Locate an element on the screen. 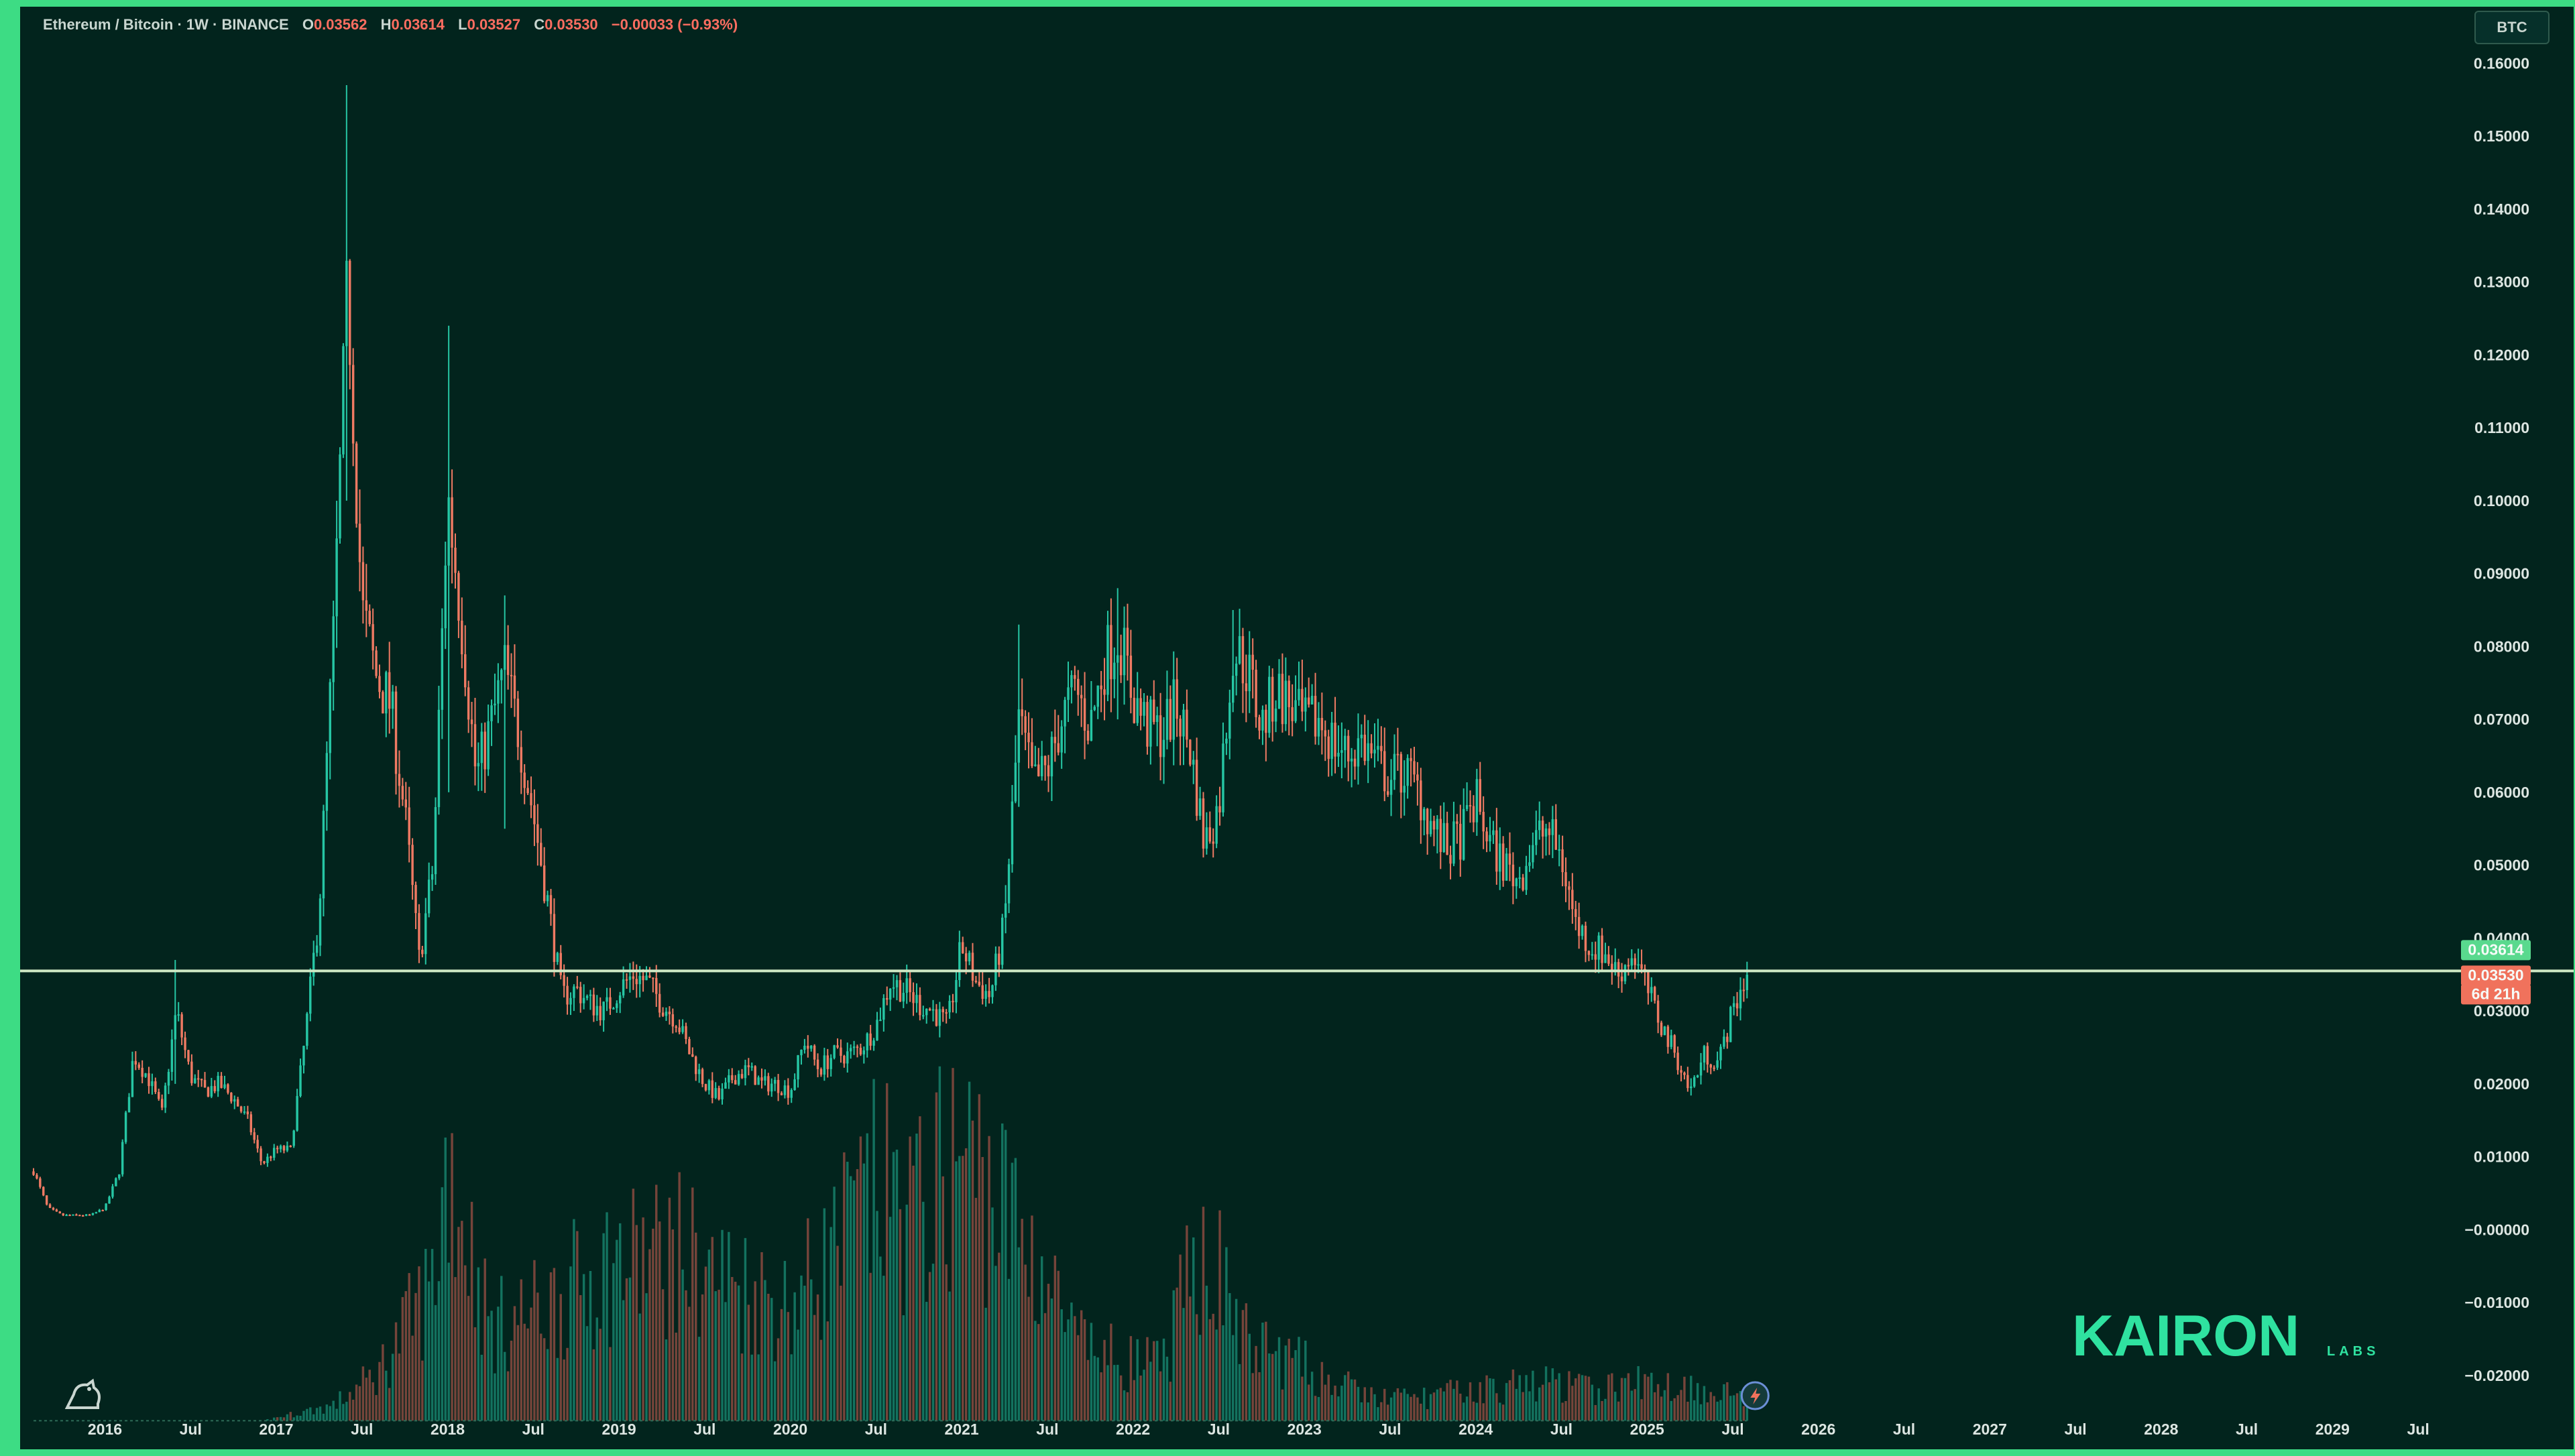 The width and height of the screenshot is (2575, 1456). x-tick-label: Jul is located at coordinates (2418, 1429).